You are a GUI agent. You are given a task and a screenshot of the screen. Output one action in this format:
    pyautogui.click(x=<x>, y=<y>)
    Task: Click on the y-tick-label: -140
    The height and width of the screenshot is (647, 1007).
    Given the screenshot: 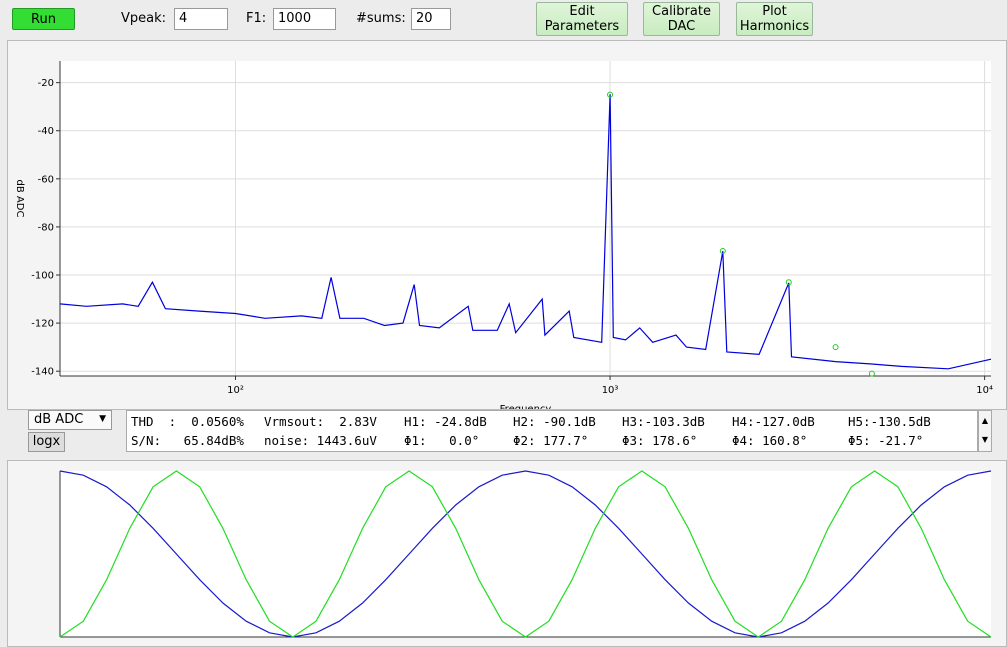 What is the action you would take?
    pyautogui.click(x=42, y=372)
    